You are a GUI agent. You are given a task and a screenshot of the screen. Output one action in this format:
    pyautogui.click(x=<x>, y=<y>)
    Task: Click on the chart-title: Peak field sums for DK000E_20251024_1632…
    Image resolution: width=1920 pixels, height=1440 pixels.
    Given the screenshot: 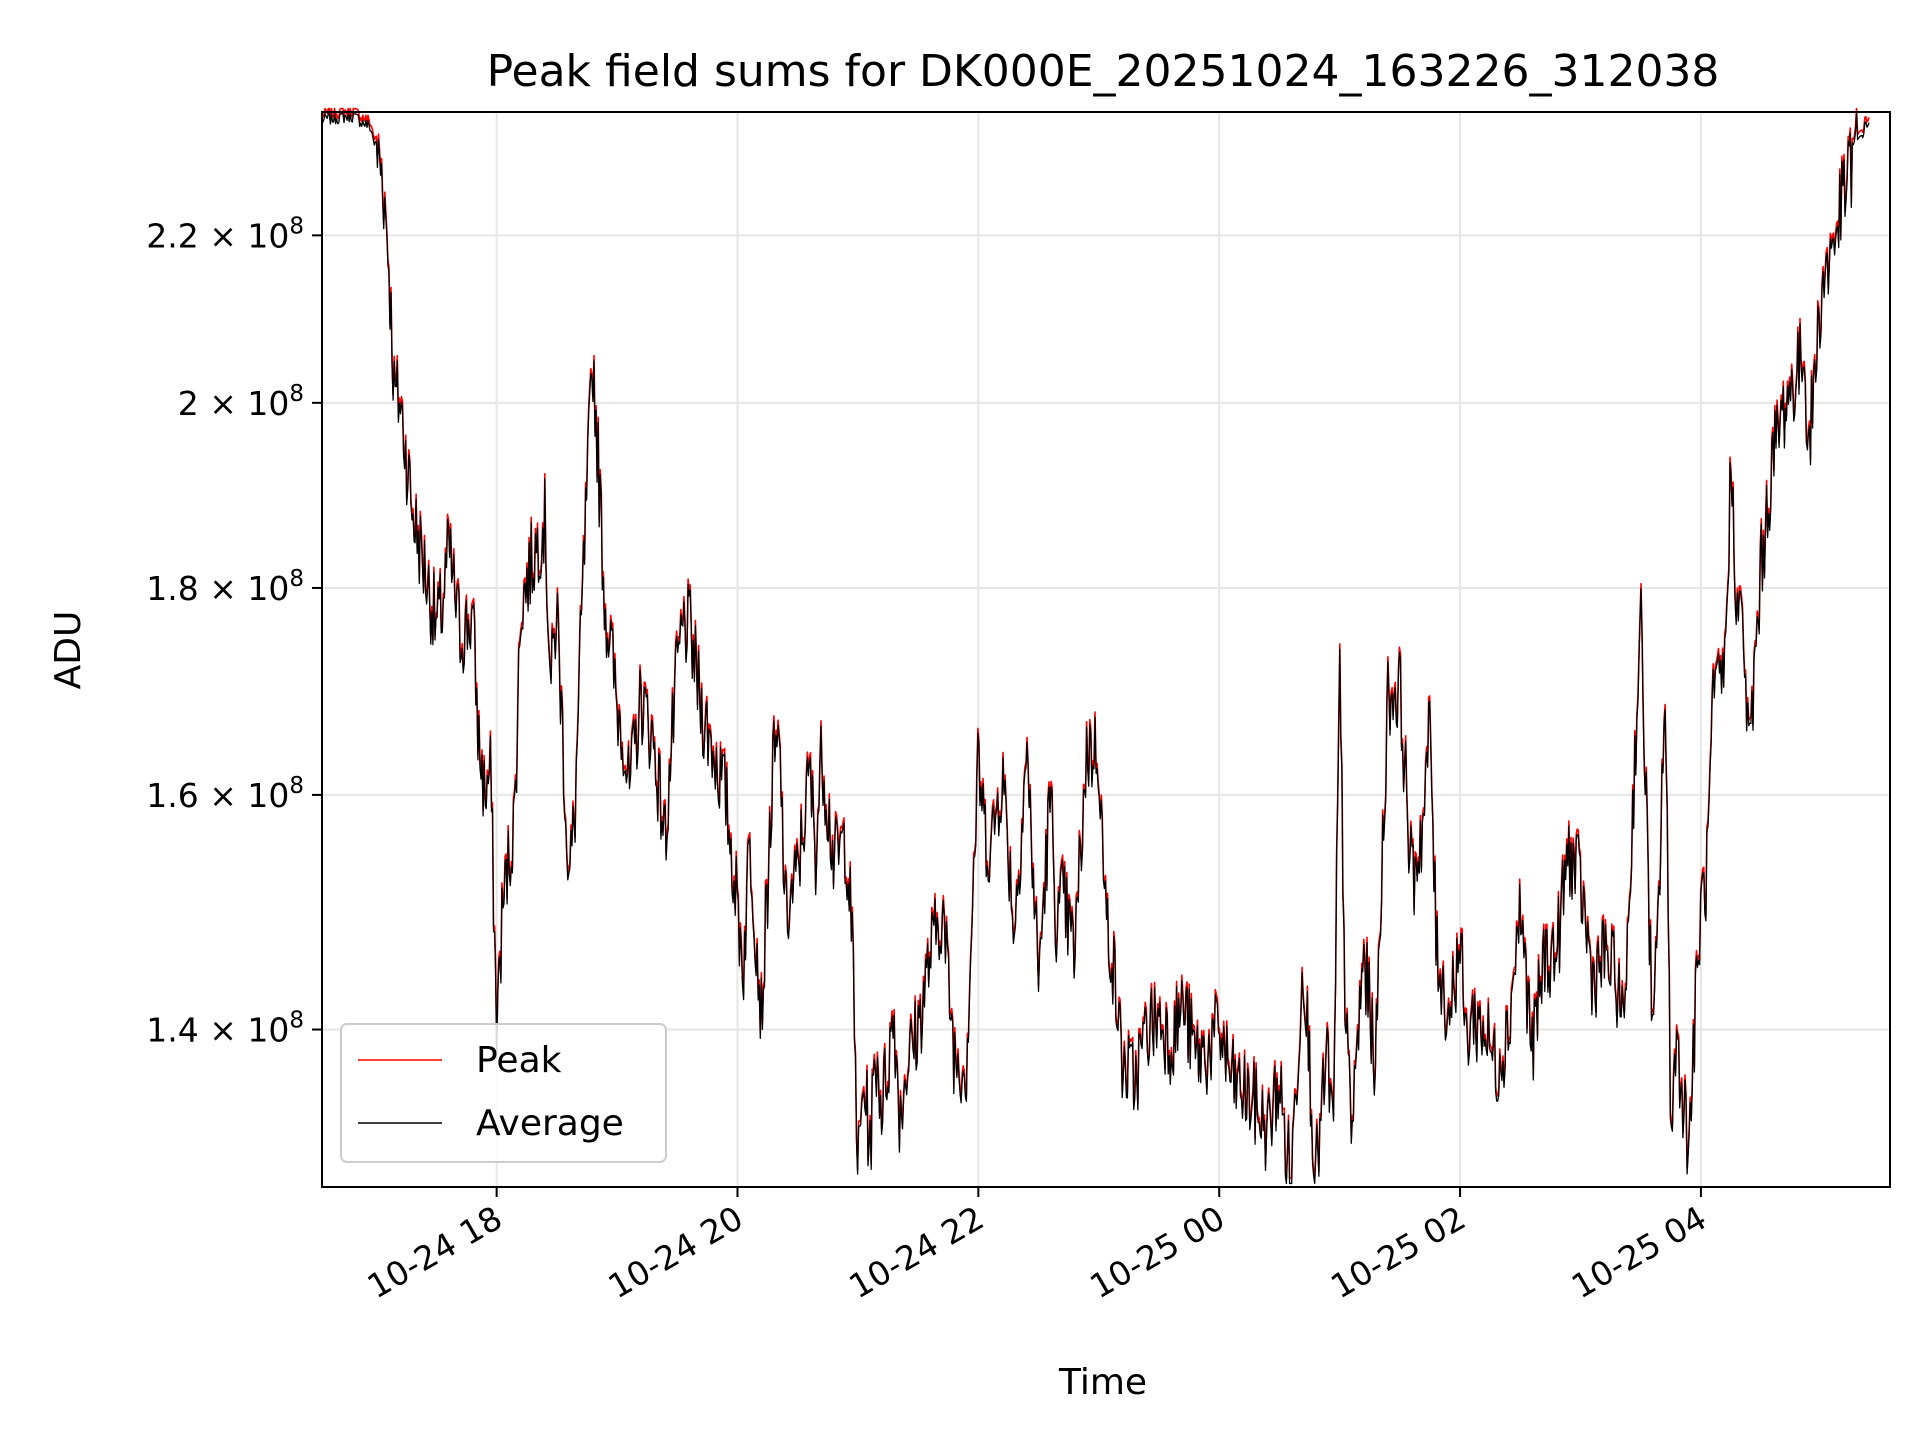 What is the action you would take?
    pyautogui.click(x=1103, y=71)
    